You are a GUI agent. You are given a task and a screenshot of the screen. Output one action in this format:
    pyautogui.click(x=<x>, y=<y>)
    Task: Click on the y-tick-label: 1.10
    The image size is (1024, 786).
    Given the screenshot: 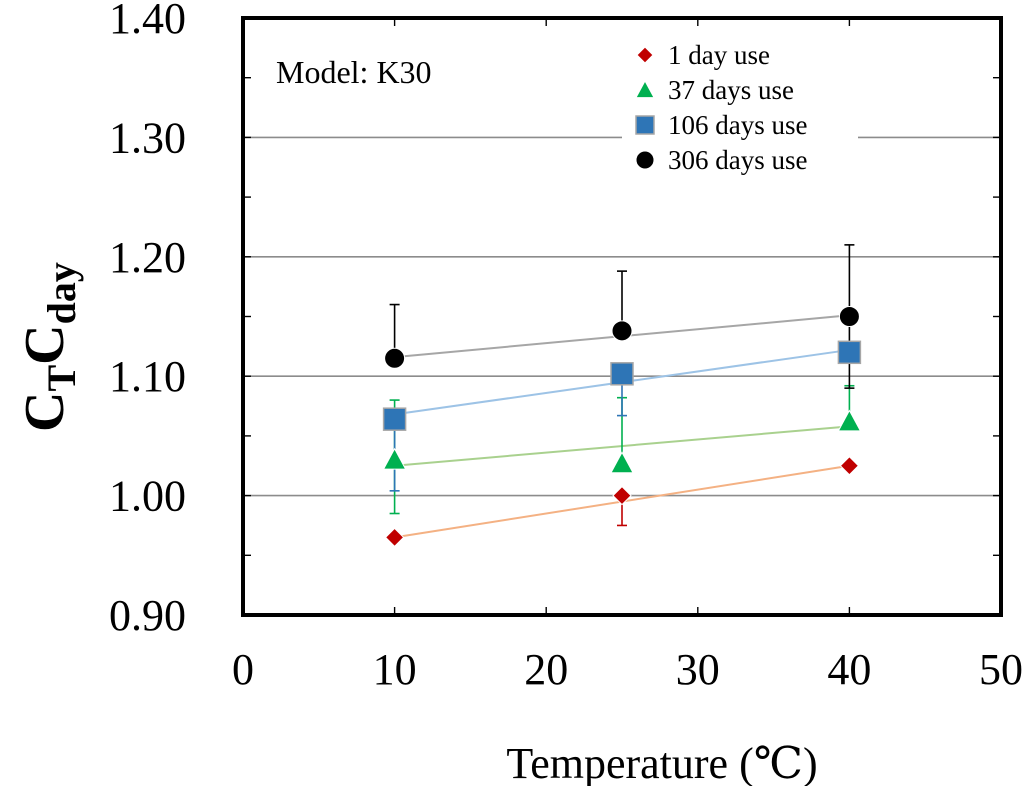 What is the action you would take?
    pyautogui.click(x=147, y=376)
    